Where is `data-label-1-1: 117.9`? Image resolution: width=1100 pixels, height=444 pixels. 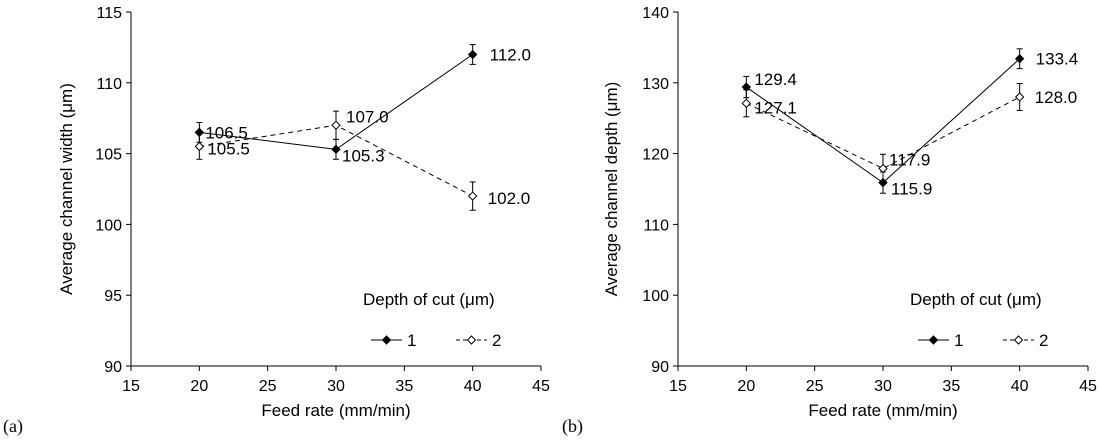
data-label-1-1: 117.9 is located at coordinates (909, 159).